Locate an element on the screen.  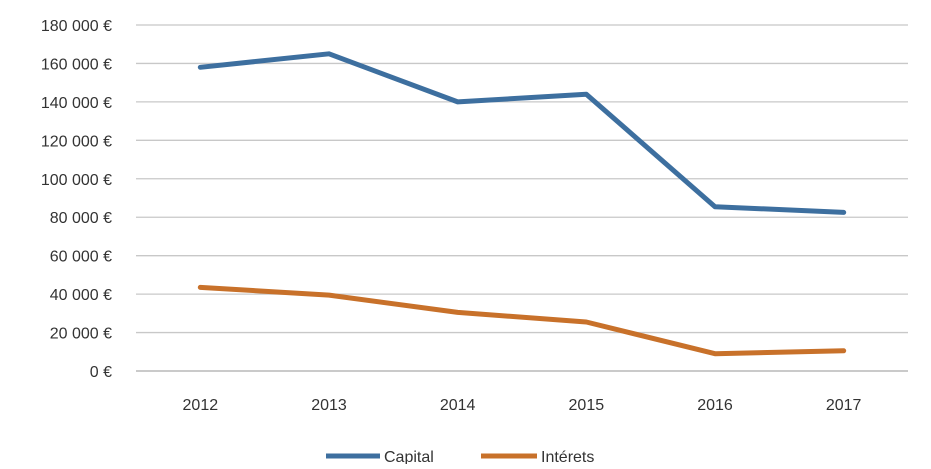
series-line-int-rets is located at coordinates (521, 320).